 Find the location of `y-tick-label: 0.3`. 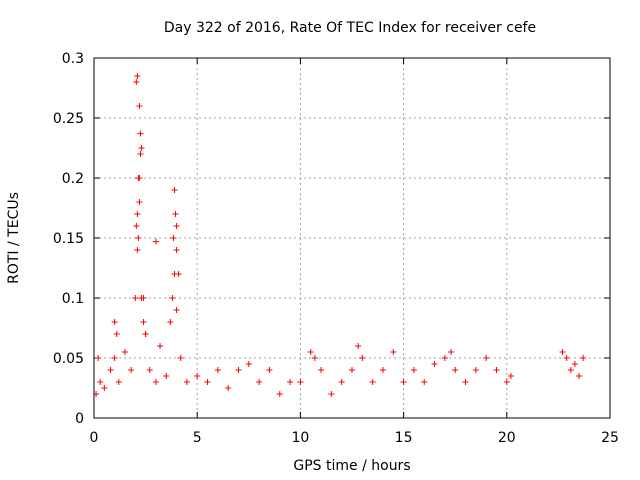

y-tick-label: 0.3 is located at coordinates (73, 59).